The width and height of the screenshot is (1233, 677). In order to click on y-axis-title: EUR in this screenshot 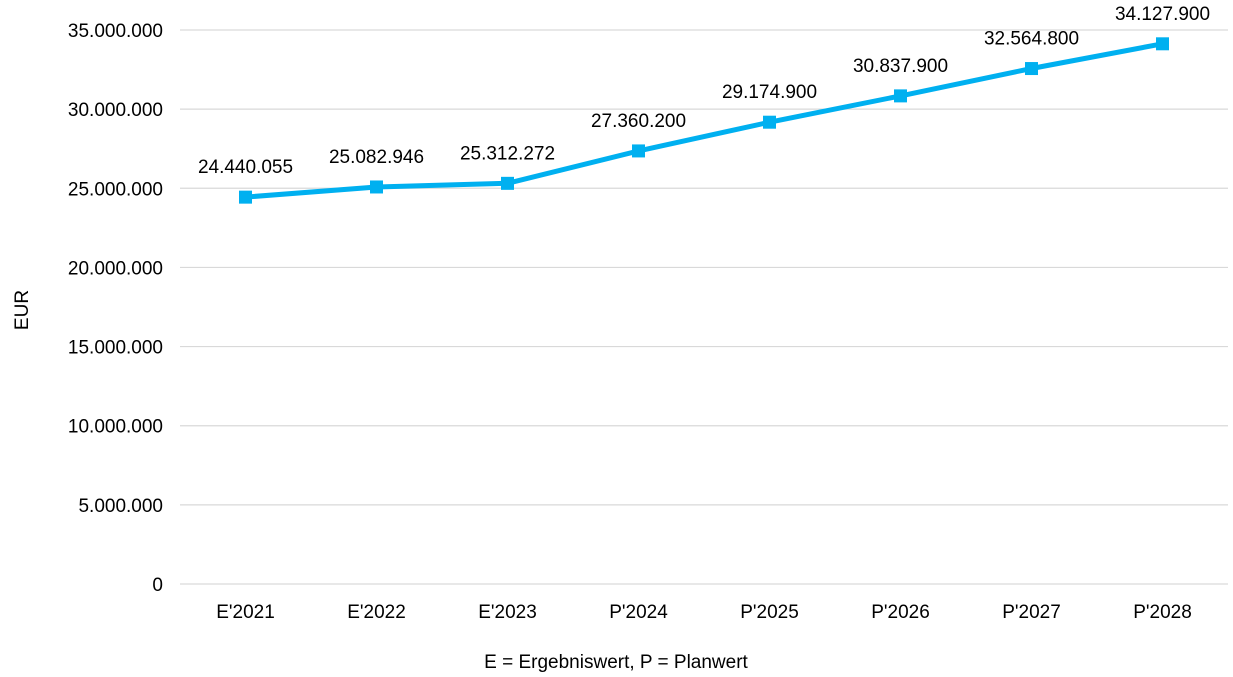, I will do `click(22, 310)`.